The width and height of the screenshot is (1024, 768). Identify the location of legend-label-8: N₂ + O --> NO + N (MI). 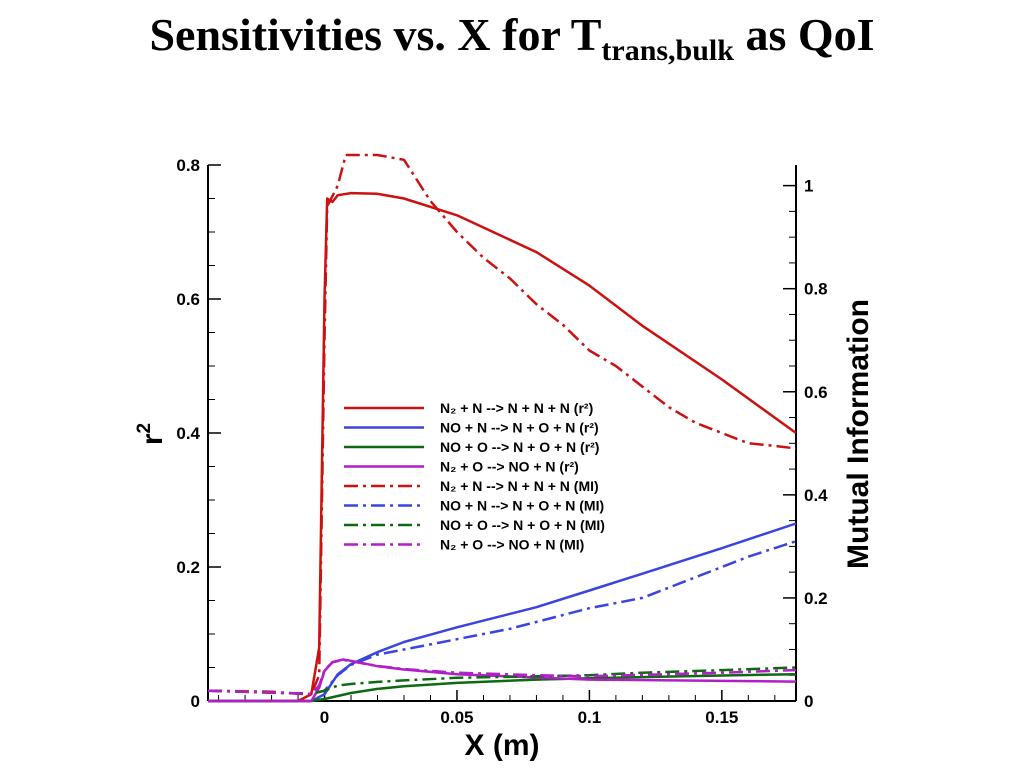
(512, 545).